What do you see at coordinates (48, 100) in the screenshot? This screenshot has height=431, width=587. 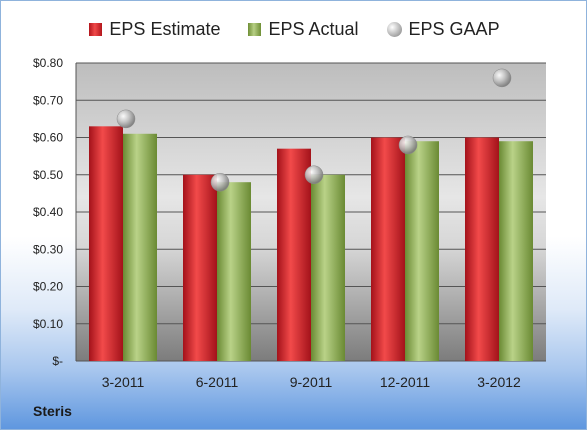 I see `y-tick-label: $0.70` at bounding box center [48, 100].